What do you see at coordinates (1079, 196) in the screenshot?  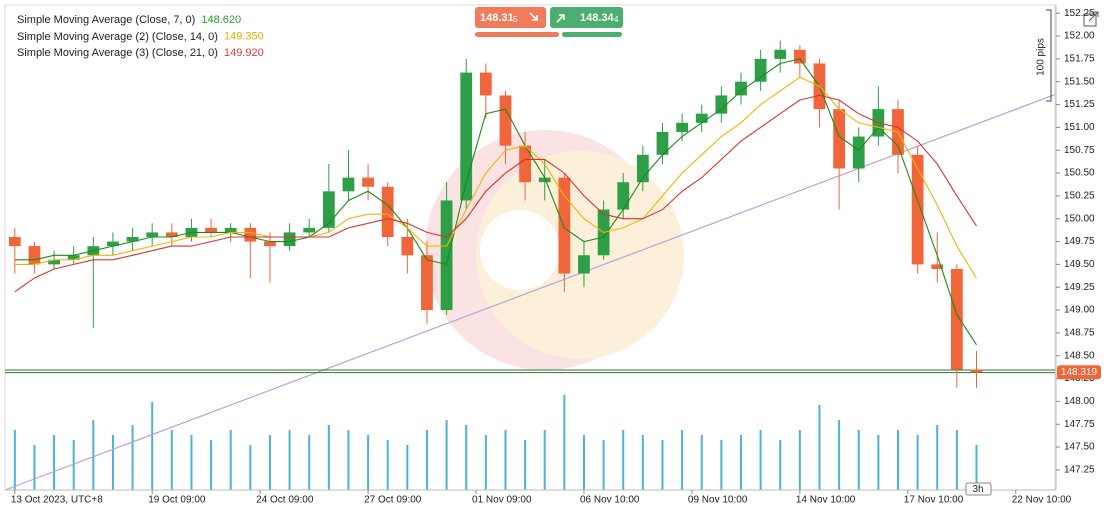 I see `y-tick-label: 150.25` at bounding box center [1079, 196].